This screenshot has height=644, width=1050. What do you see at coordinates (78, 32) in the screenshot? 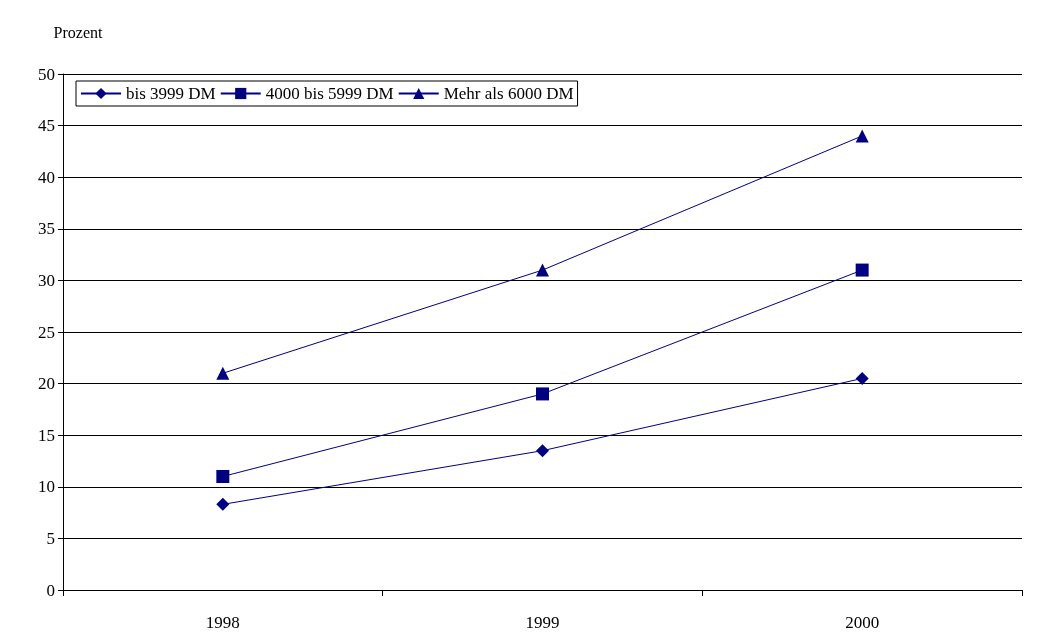
I see `y-axis-title: Prozent` at bounding box center [78, 32].